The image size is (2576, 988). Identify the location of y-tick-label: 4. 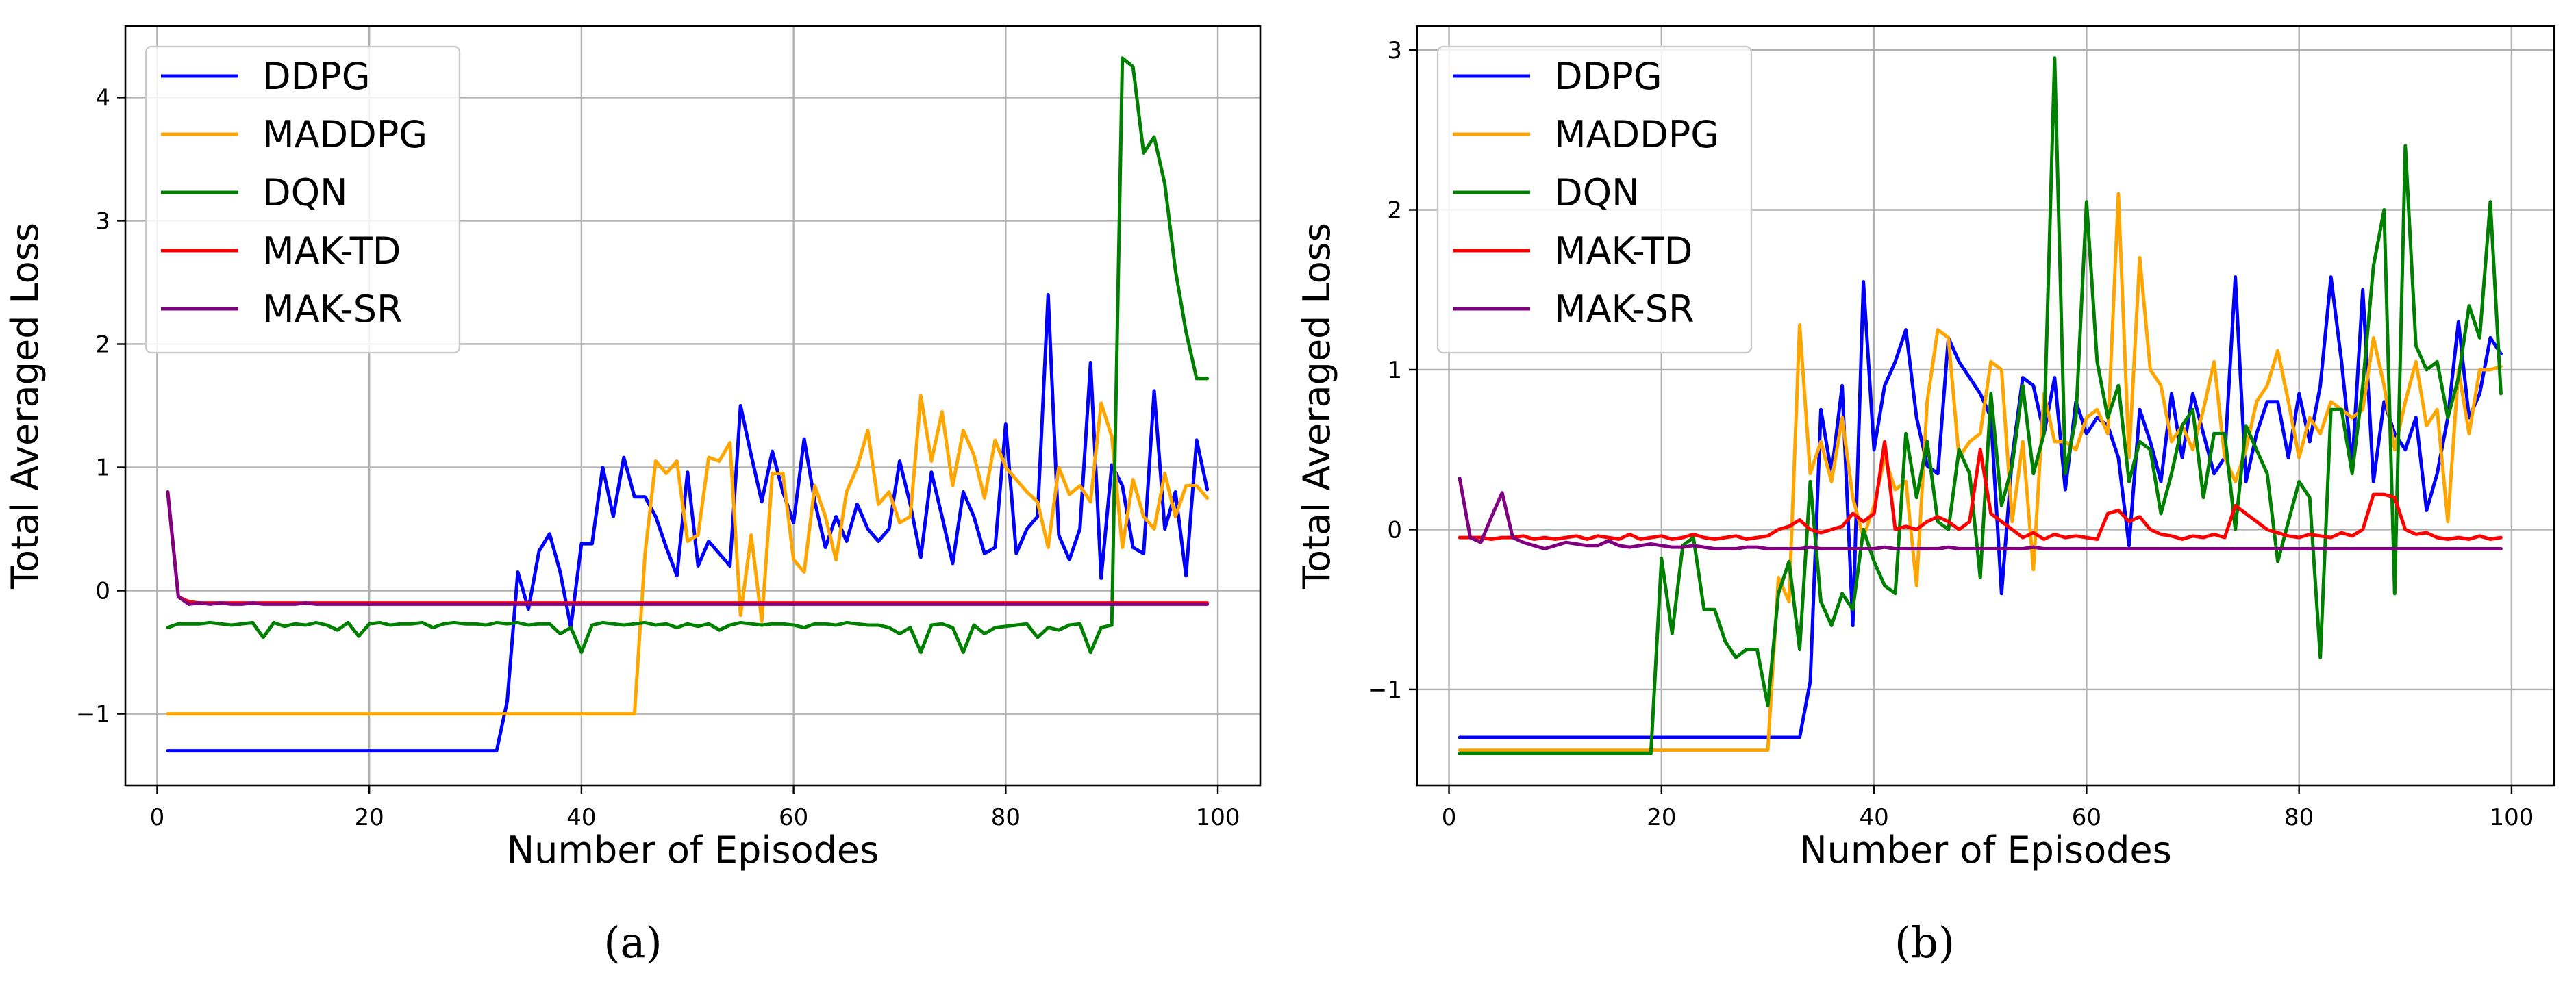
(102, 98).